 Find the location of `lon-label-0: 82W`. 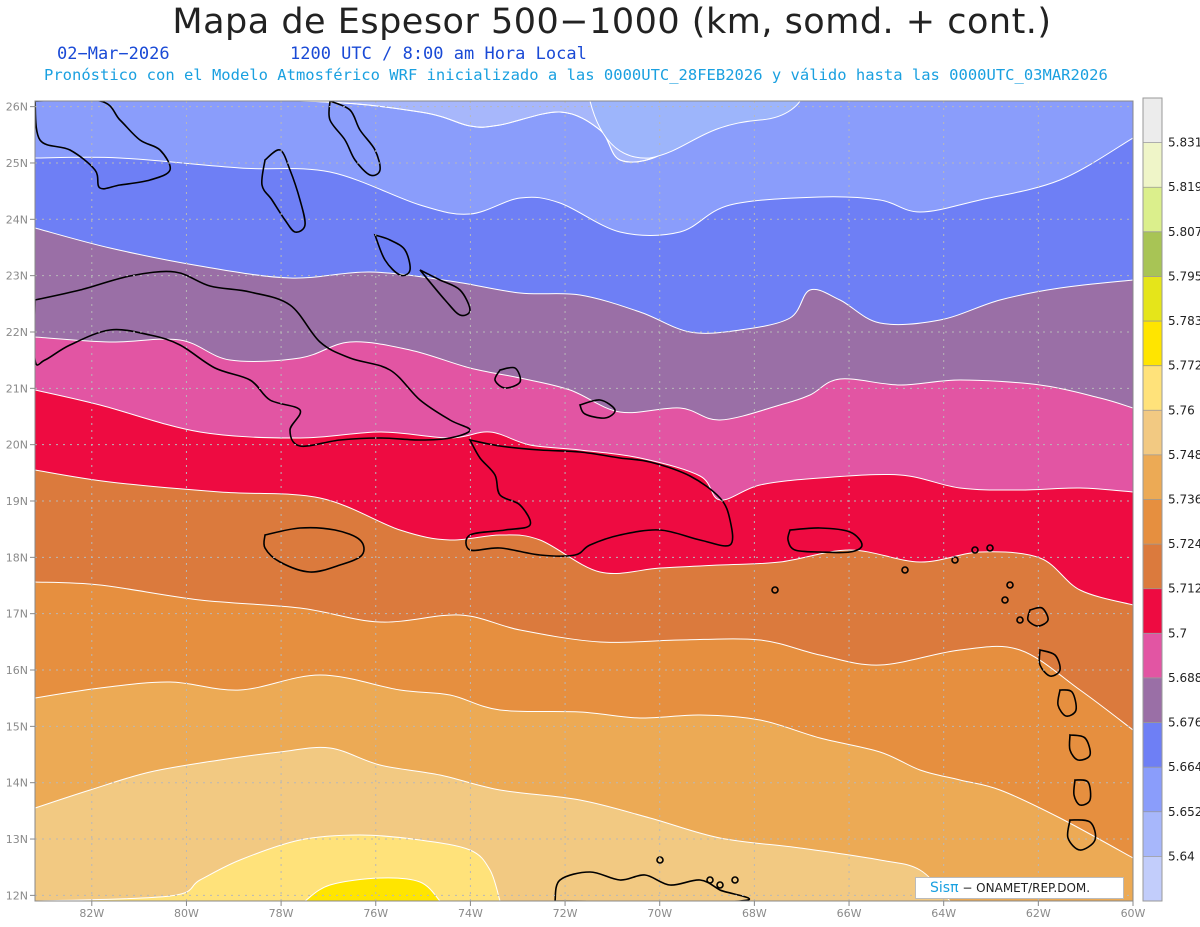

lon-label-0: 82W is located at coordinates (91, 913).